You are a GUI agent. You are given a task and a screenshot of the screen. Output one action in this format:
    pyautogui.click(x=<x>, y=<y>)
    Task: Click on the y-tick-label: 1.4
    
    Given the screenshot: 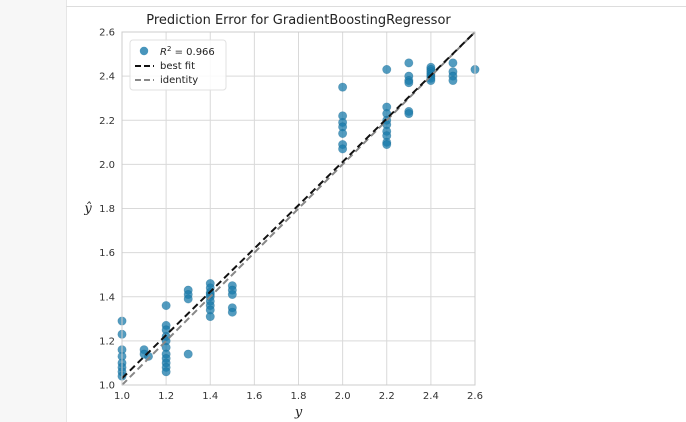 What is the action you would take?
    pyautogui.click(x=107, y=297)
    